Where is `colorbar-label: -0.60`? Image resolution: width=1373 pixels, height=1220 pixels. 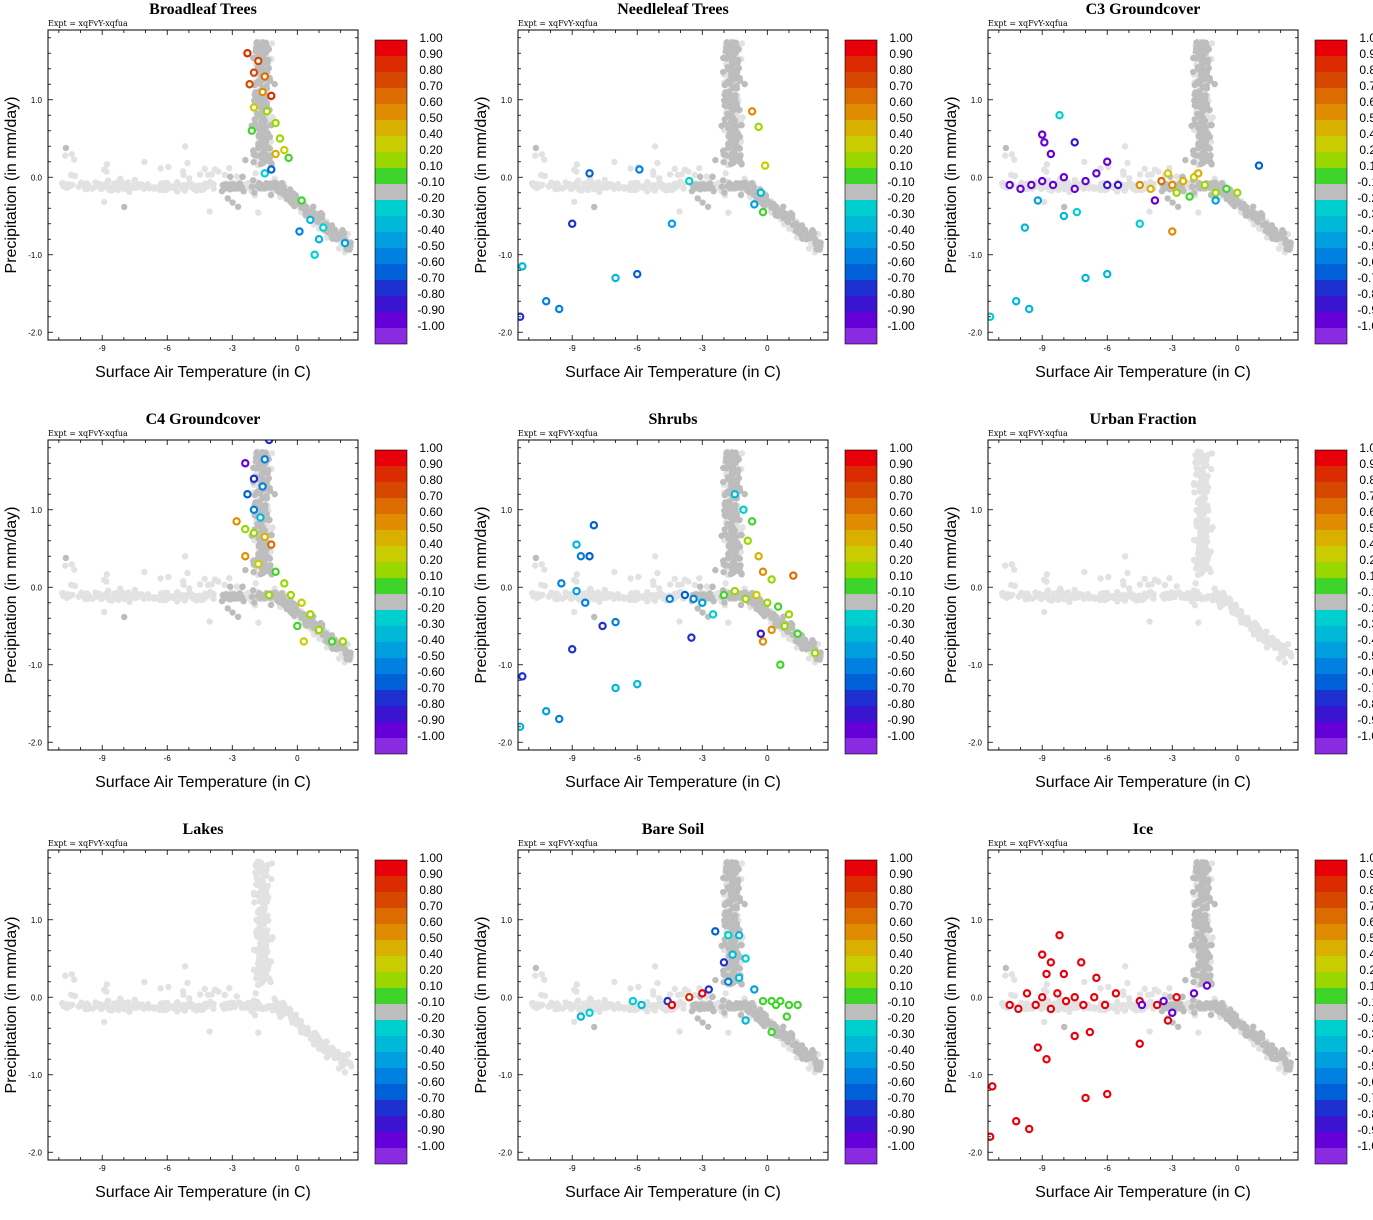
colorbar-label: -0.60 is located at coordinates (431, 672).